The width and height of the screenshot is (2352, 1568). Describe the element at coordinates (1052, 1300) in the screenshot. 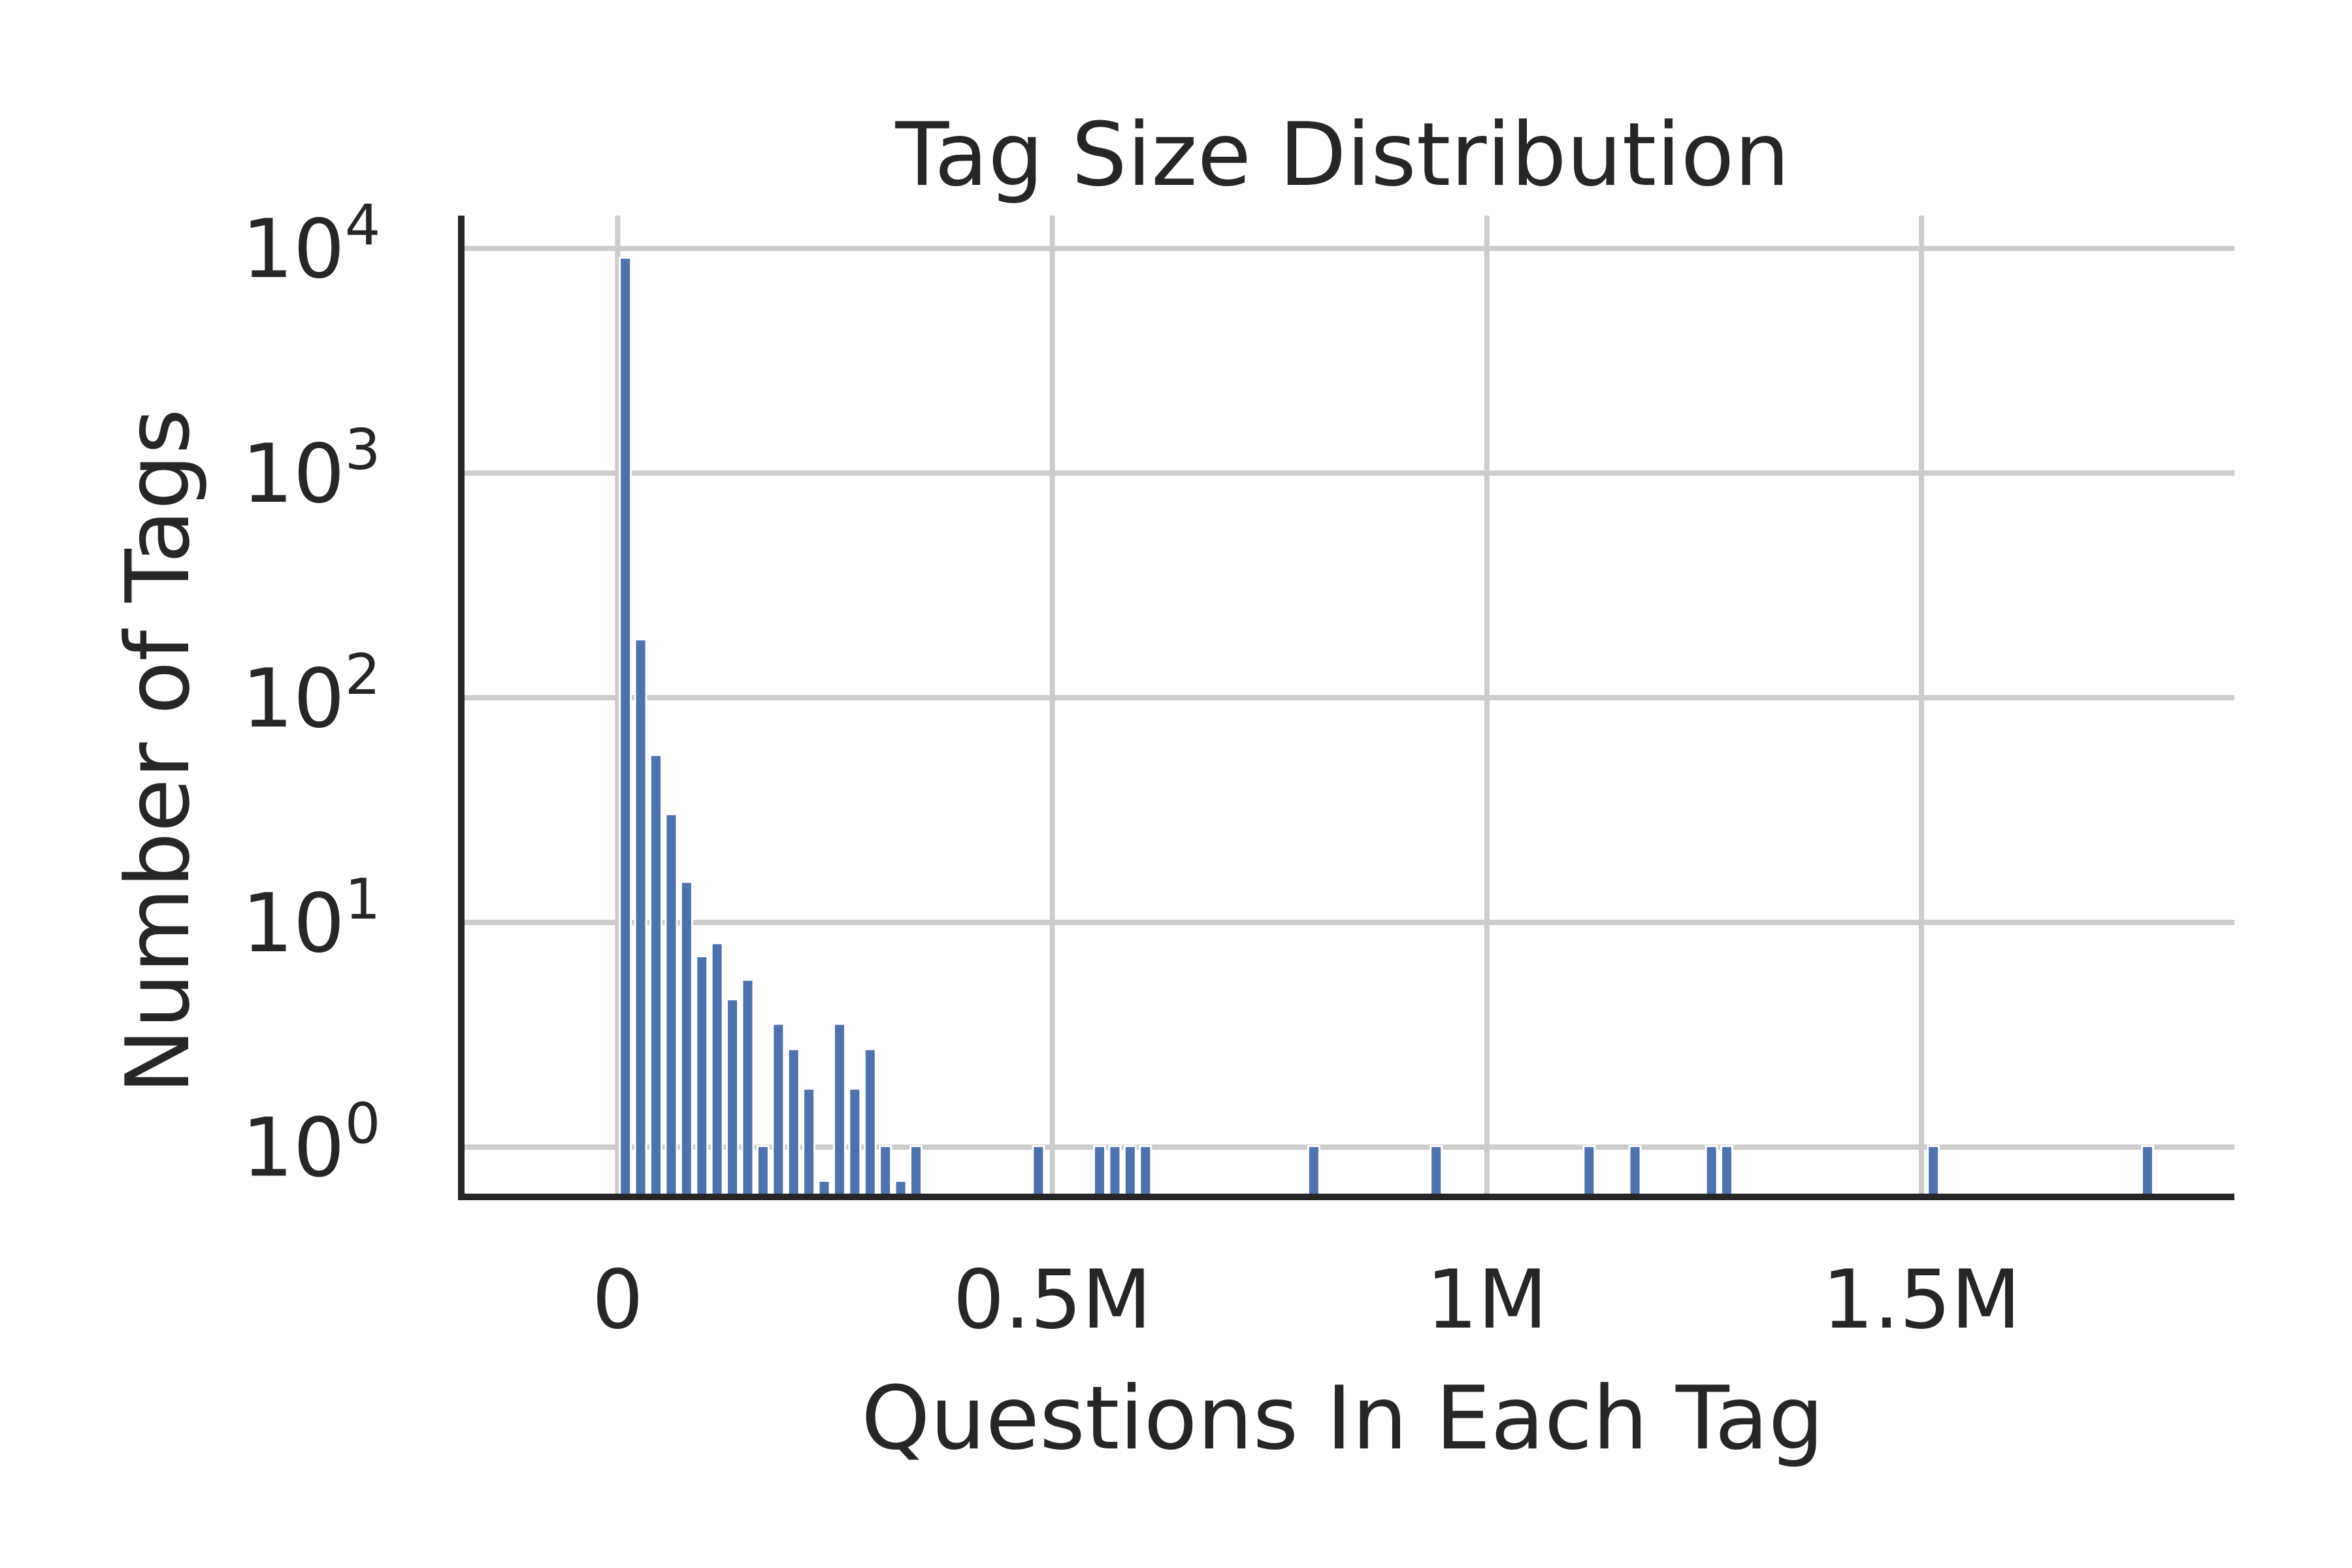

I see `x-tick-label-1: 0.5M` at that location.